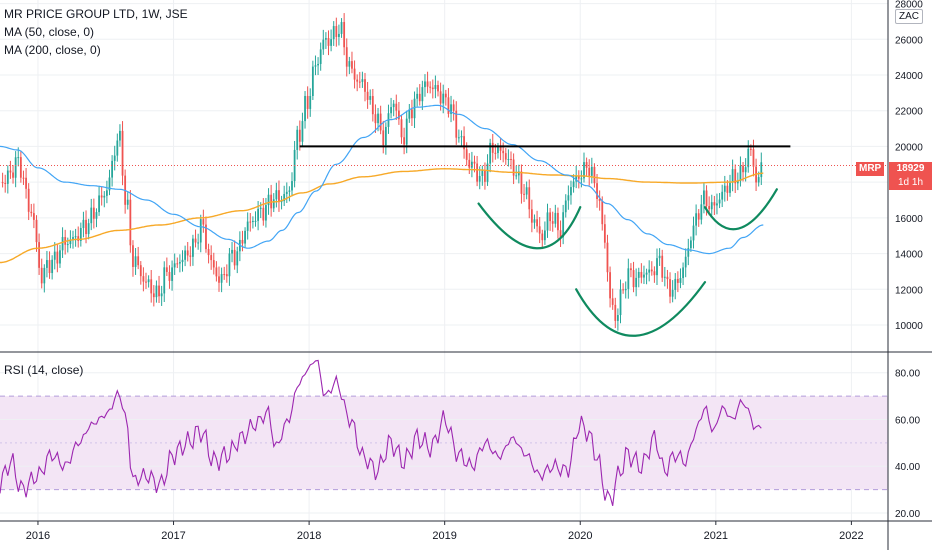 This screenshot has width=932, height=555. I want to click on x-tick-label: 2020, so click(580, 536).